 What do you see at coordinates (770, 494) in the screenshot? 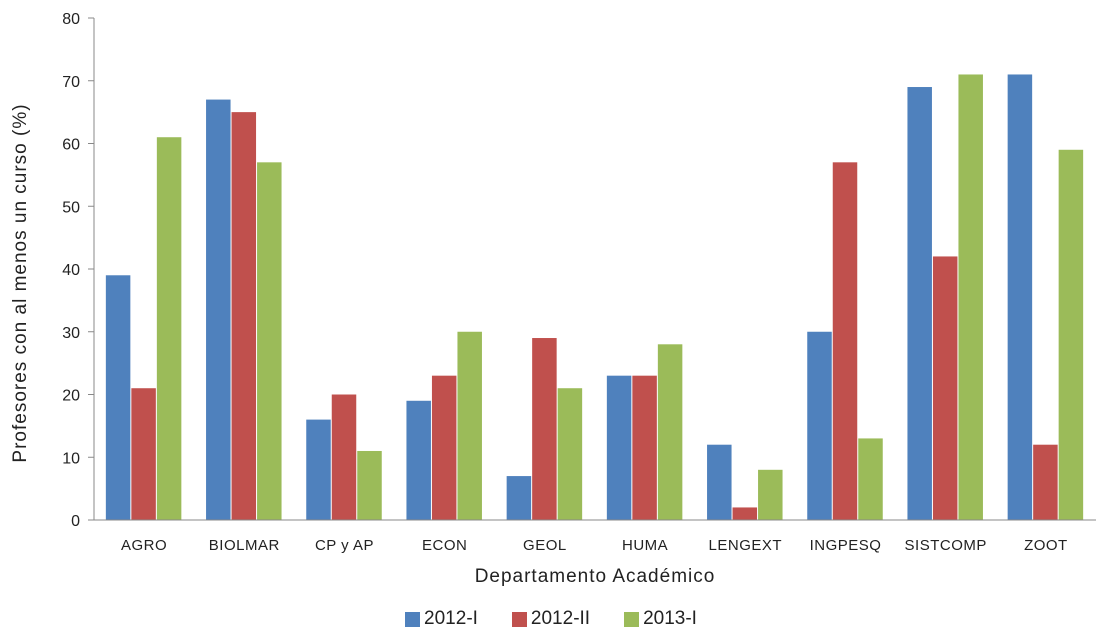
I see `bar-2013-i-lengext` at bounding box center [770, 494].